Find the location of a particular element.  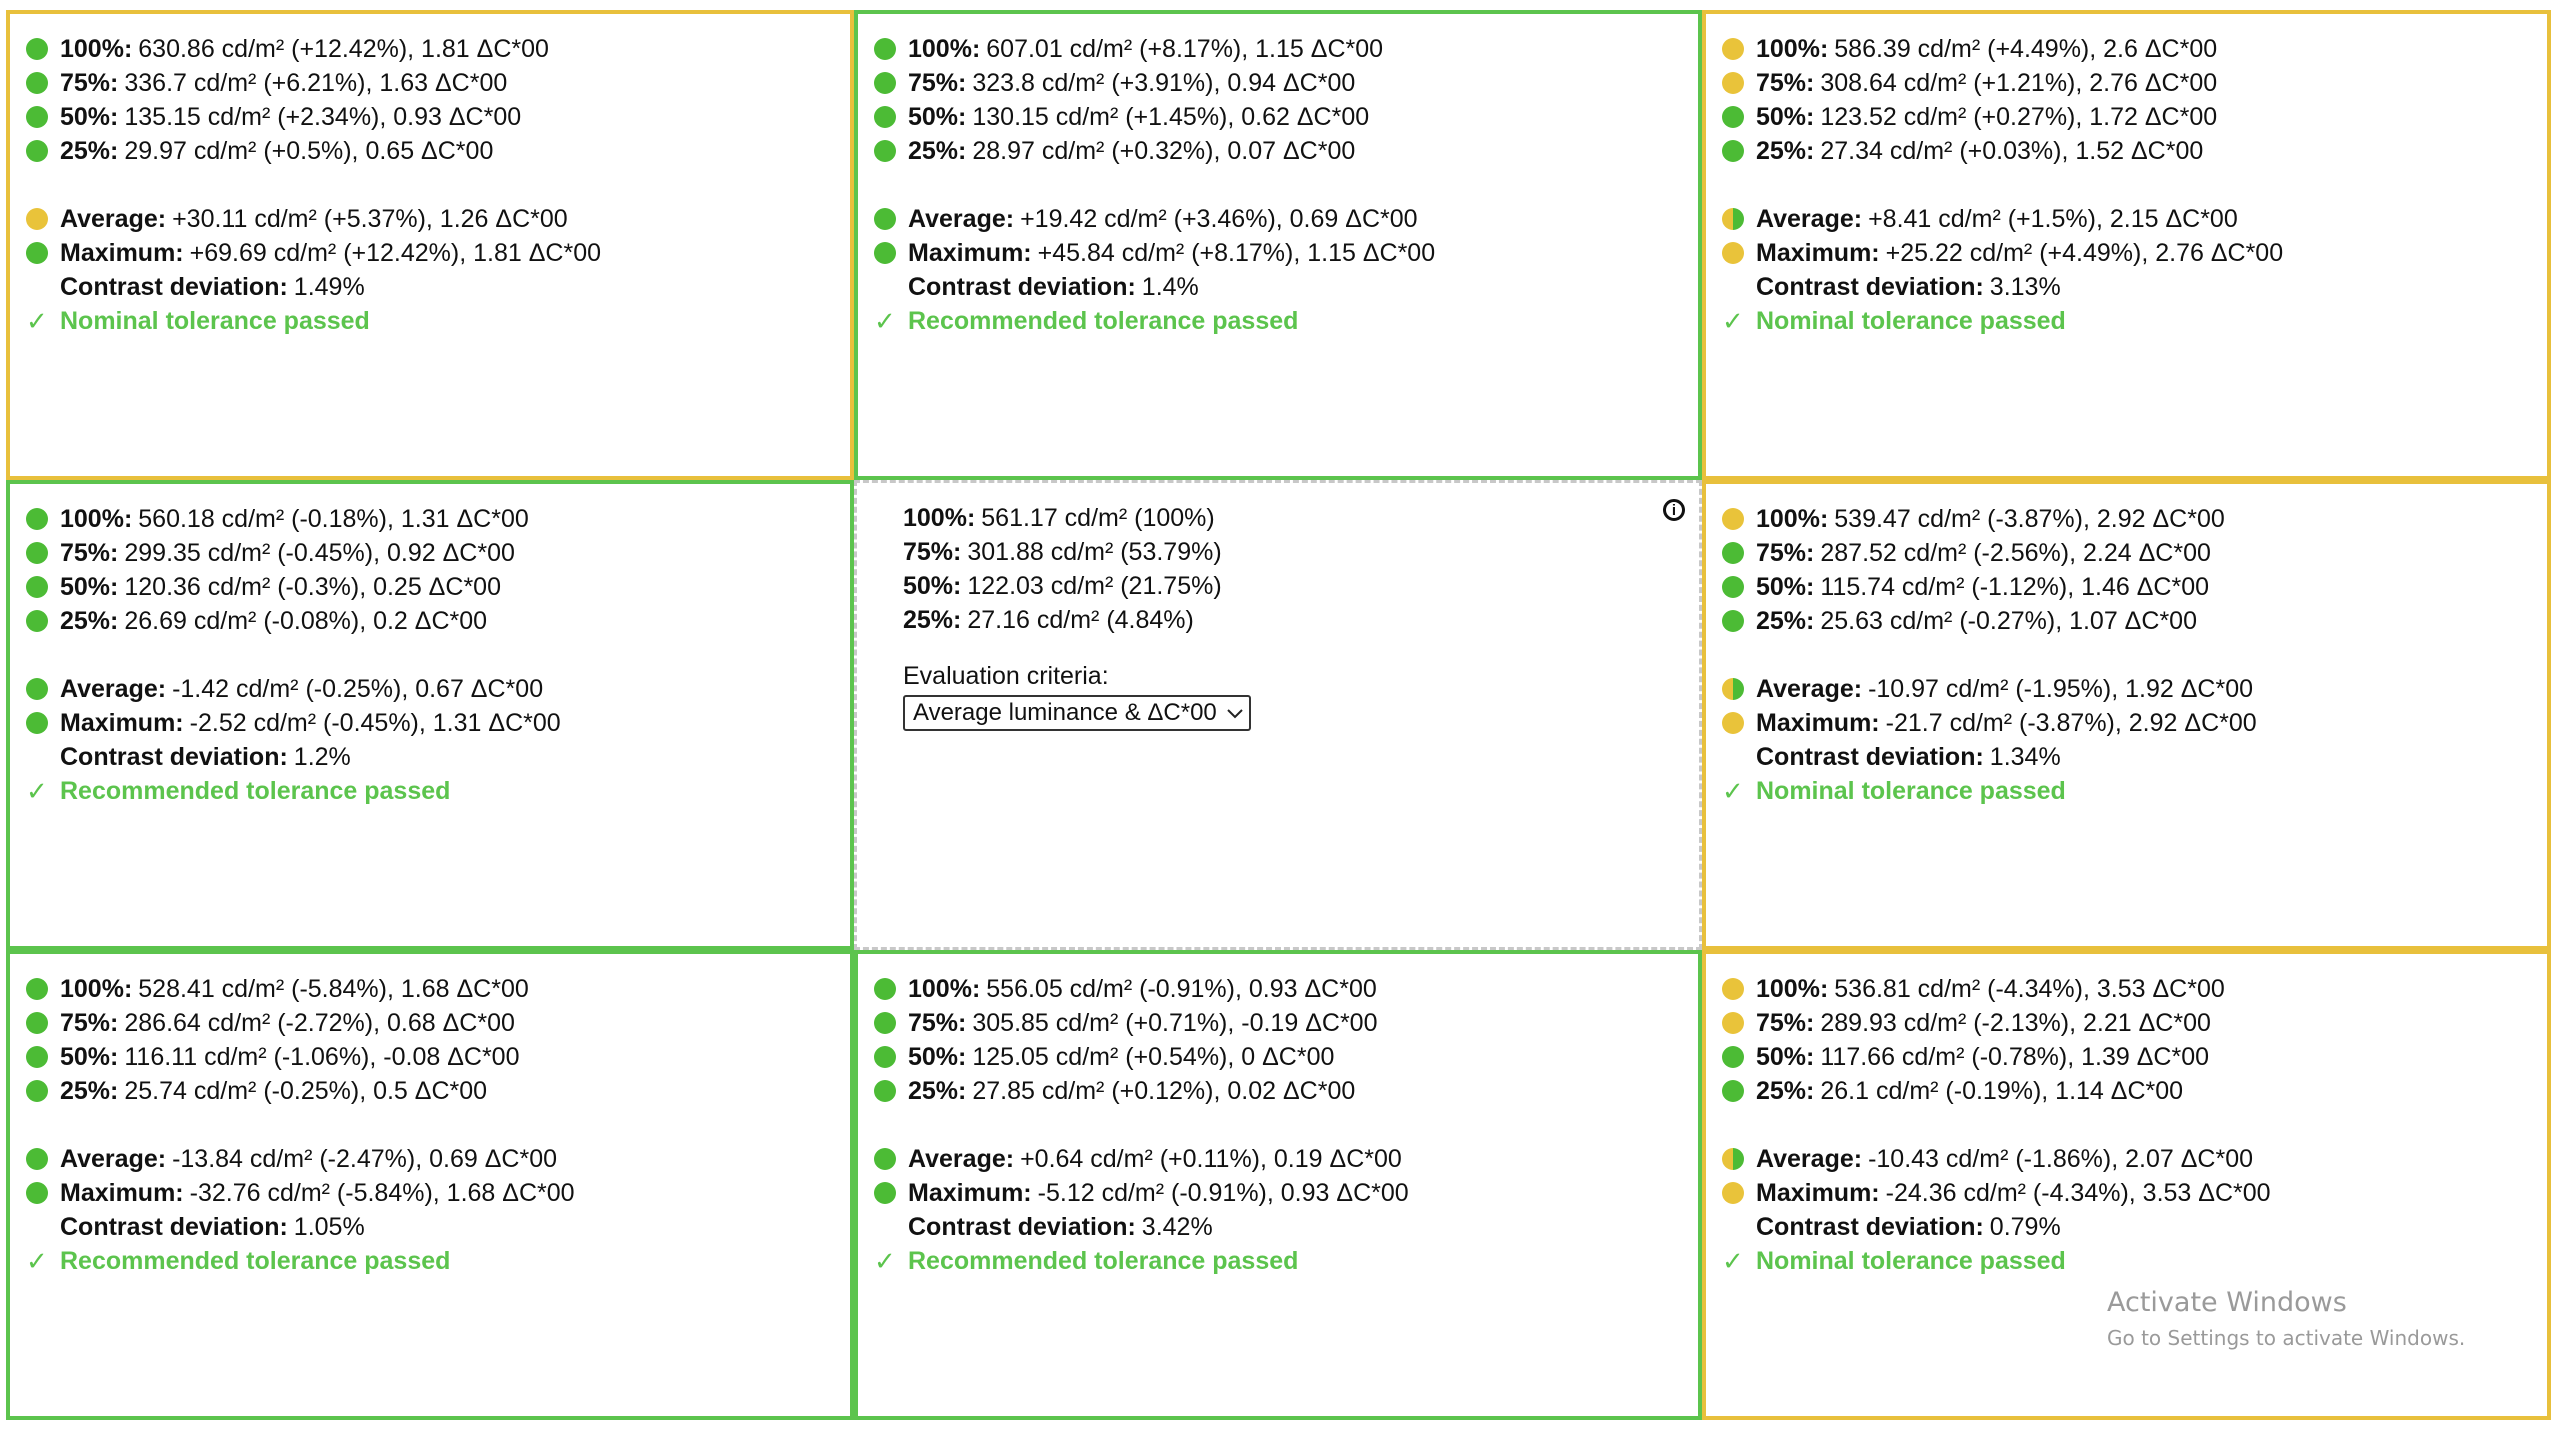

measurement-row: 50%: 123.52 cd/m² (+0.27%), 1.72 ΔC*00 is located at coordinates (2134, 117).